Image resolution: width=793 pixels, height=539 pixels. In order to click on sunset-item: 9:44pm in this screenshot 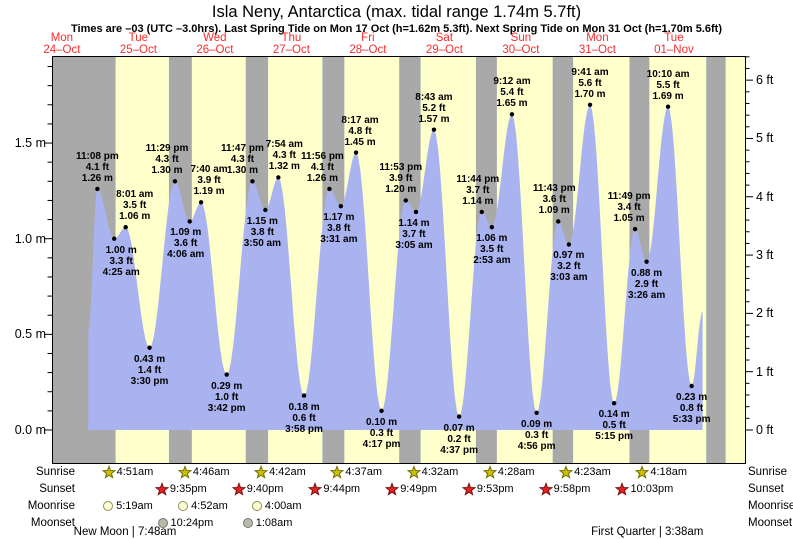, I will do `click(334, 489)`.